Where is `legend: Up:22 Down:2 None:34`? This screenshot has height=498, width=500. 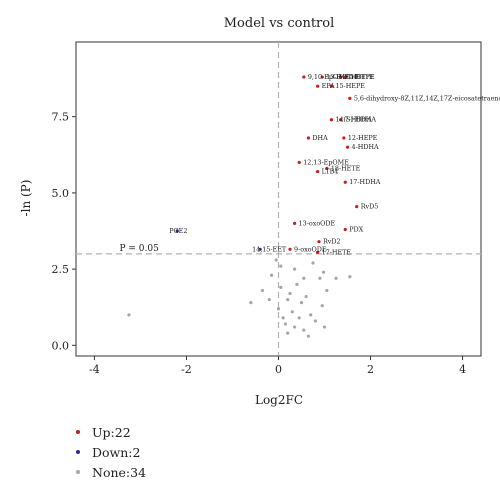
legend: Up:22 Down:2 None:34 is located at coordinates (111, 452).